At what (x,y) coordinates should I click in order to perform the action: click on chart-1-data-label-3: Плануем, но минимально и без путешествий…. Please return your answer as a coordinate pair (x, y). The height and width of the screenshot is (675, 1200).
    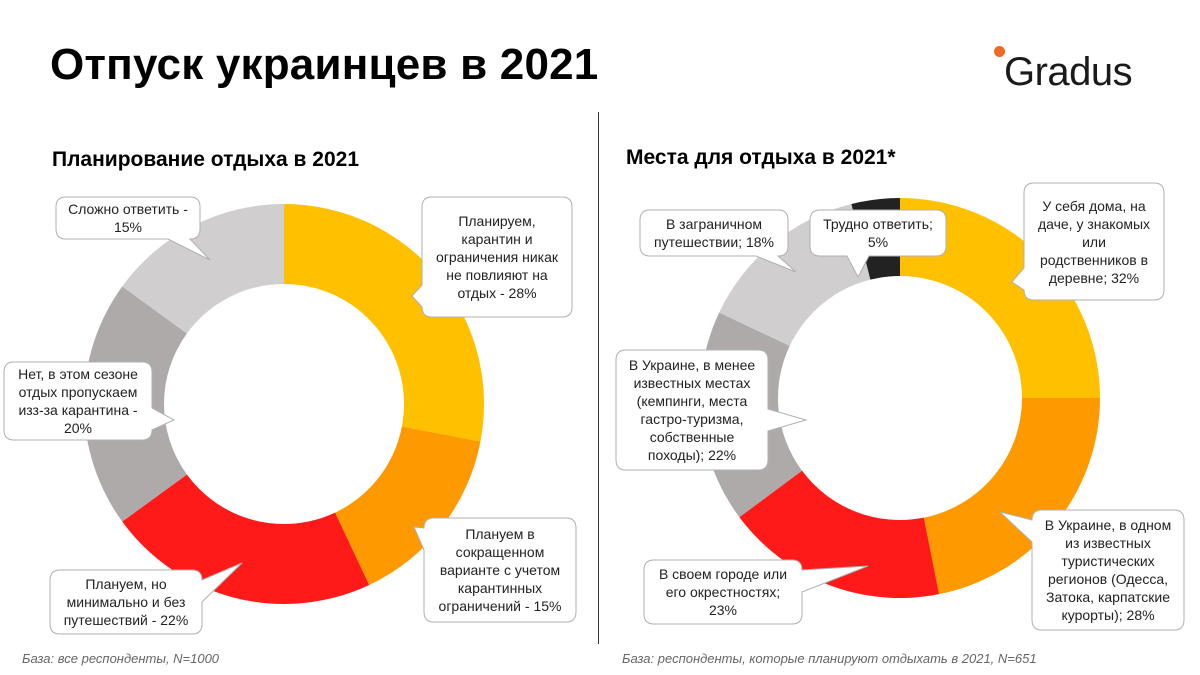
    Looking at the image, I should click on (126, 602).